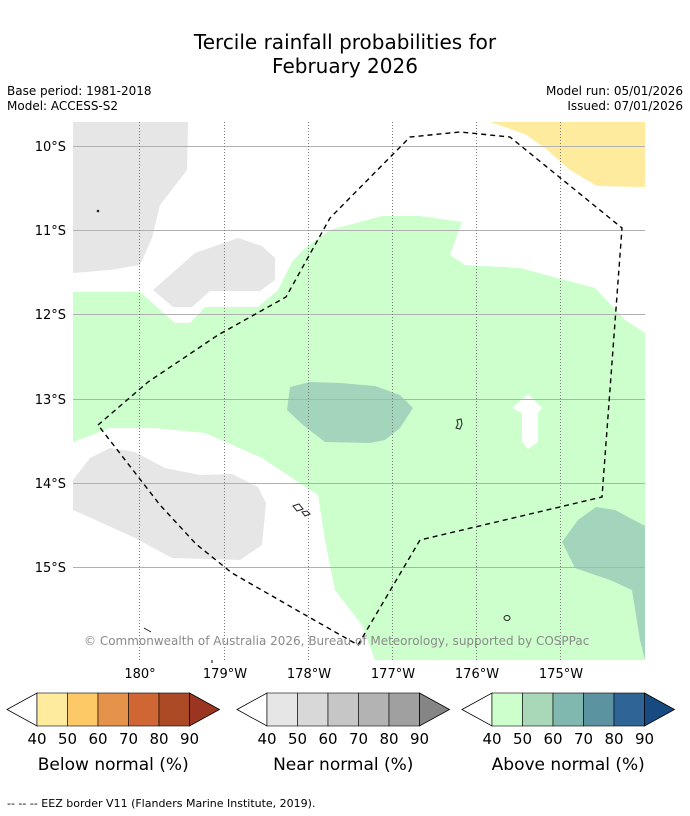 The image size is (690, 816). What do you see at coordinates (459, 424) in the screenshot?
I see `island-vava-u` at bounding box center [459, 424].